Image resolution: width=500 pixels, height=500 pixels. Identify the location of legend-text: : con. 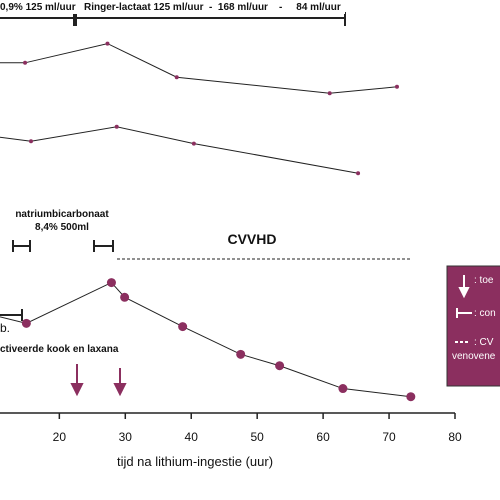
(485, 313).